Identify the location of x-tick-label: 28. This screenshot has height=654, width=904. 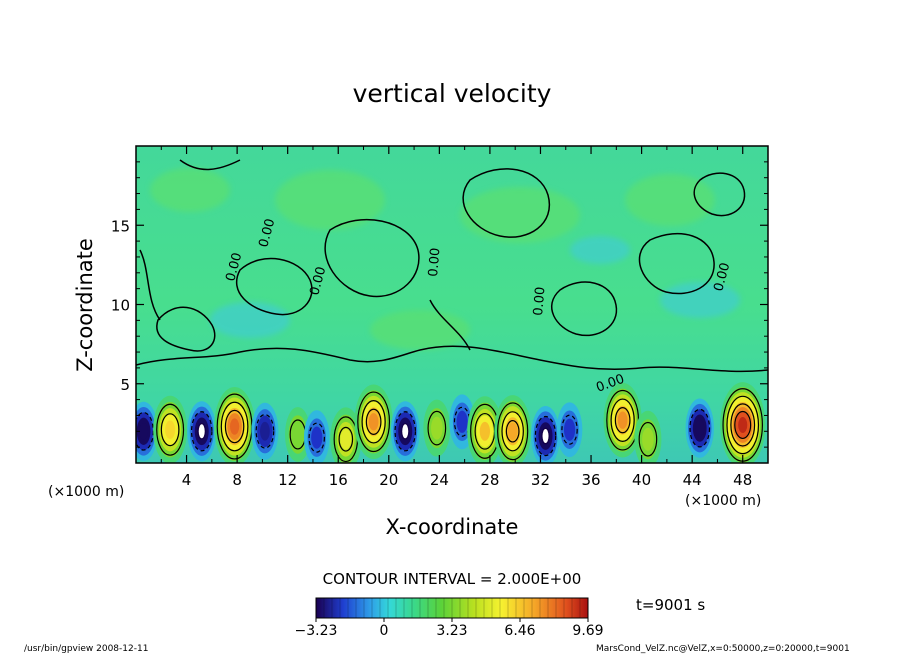
(489, 480).